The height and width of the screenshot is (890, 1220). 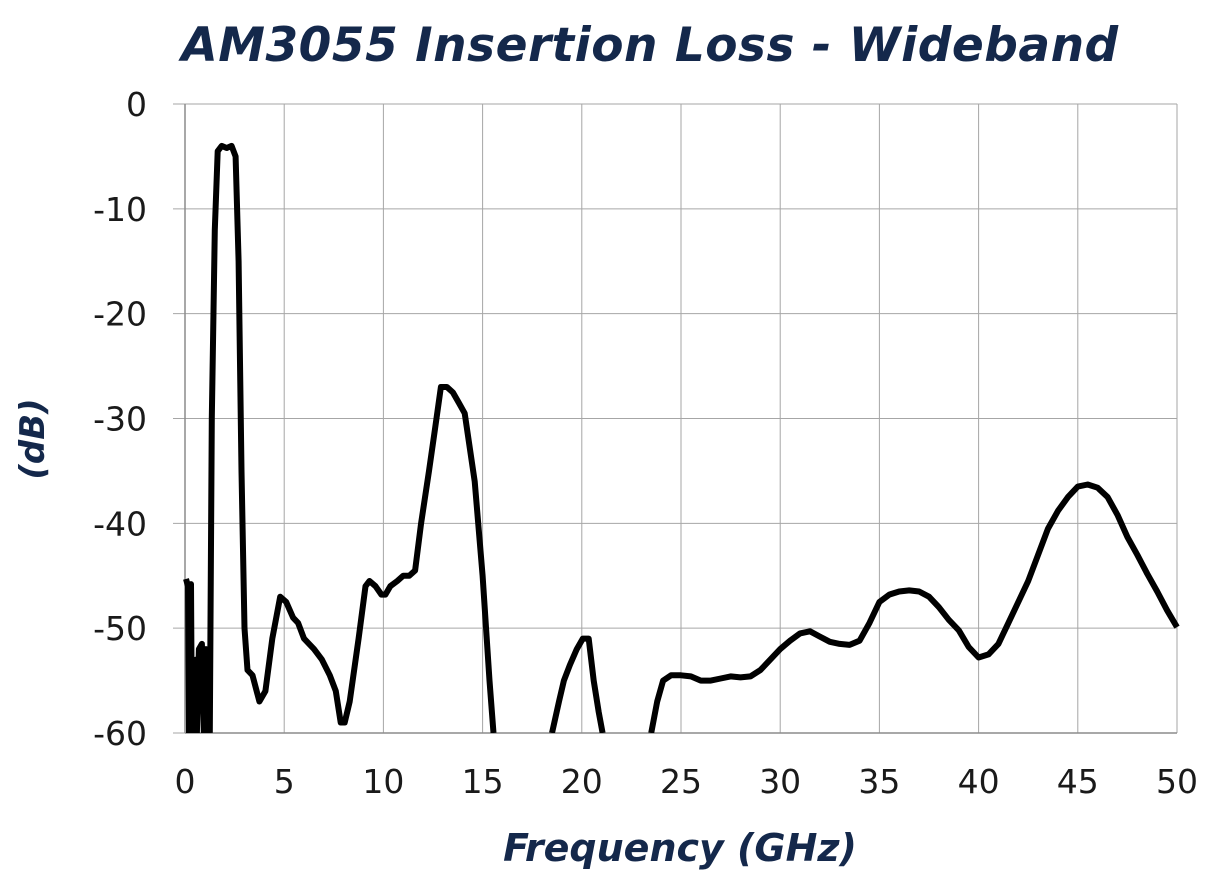 I want to click on x-tick-label: 45, so click(x=1078, y=781).